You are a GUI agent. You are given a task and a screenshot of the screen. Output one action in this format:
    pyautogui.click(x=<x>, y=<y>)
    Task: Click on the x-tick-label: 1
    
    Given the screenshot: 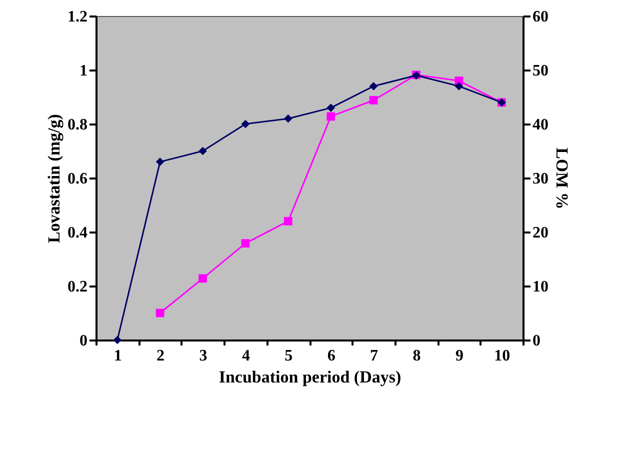 What is the action you would take?
    pyautogui.click(x=118, y=356)
    